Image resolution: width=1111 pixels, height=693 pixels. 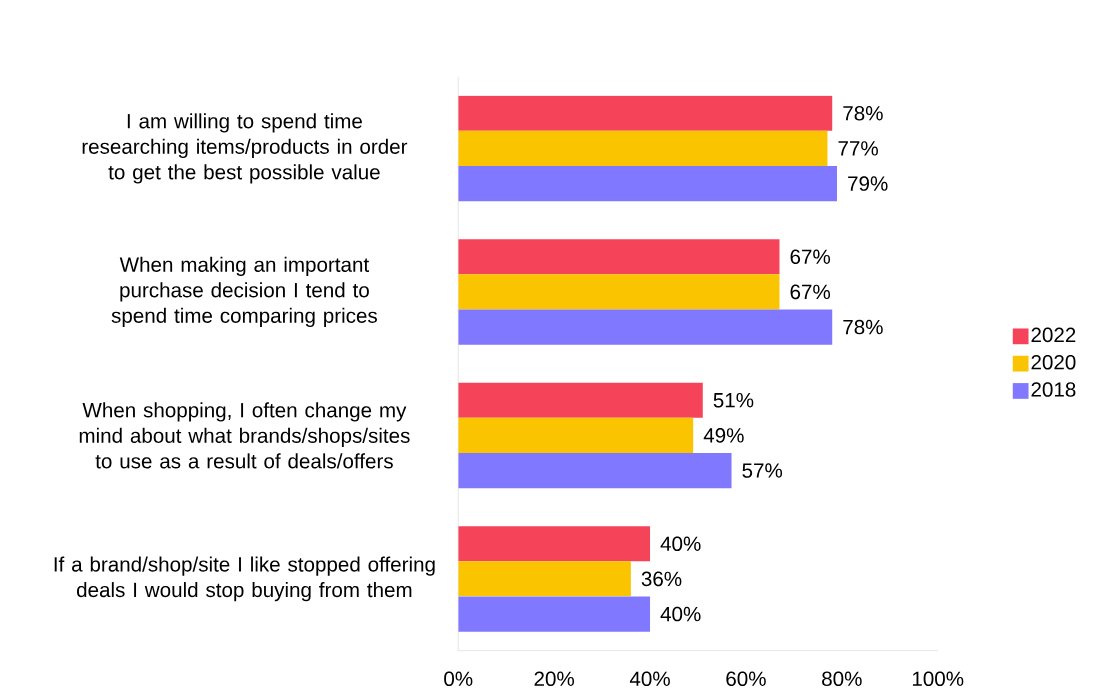 What do you see at coordinates (244, 435) in the screenshot?
I see `y-tick-label: When shopping, I often change my mind about what brands/shops/sites to use as a result of deals/offers` at bounding box center [244, 435].